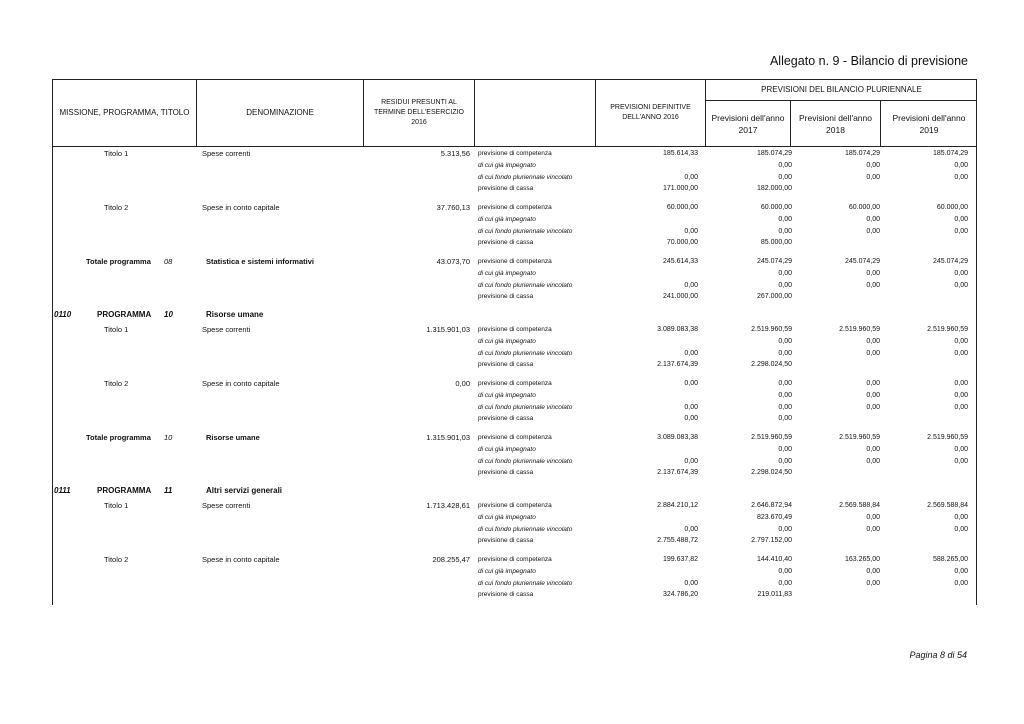  I want to click on residui-value: 43.073,70, so click(453, 261).